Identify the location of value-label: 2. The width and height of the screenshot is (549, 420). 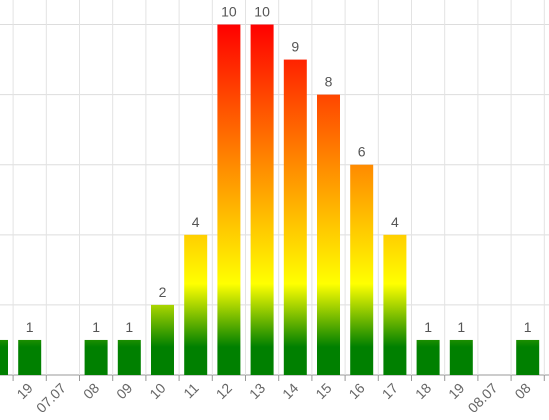
(163, 292).